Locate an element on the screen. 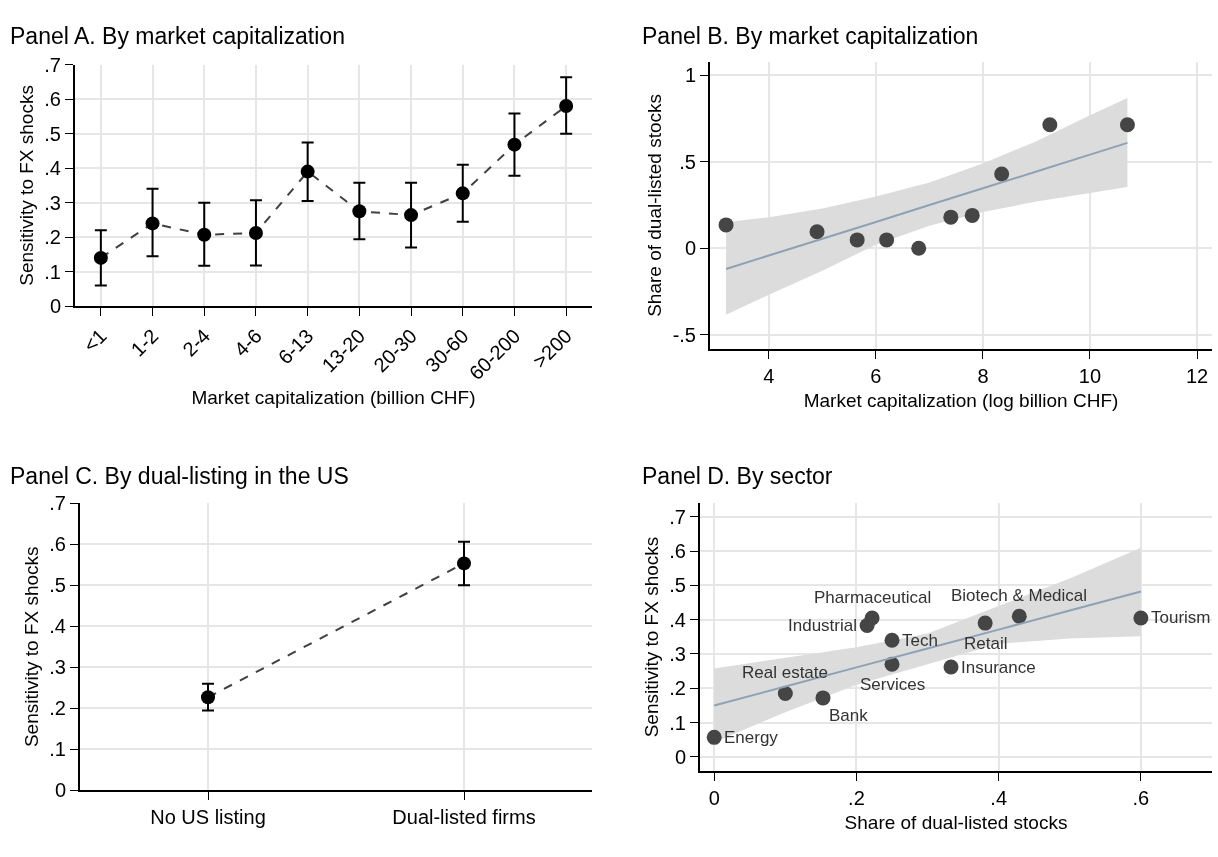 This screenshot has height=857, width=1218. x-tick-label: 1-2 is located at coordinates (144, 342).